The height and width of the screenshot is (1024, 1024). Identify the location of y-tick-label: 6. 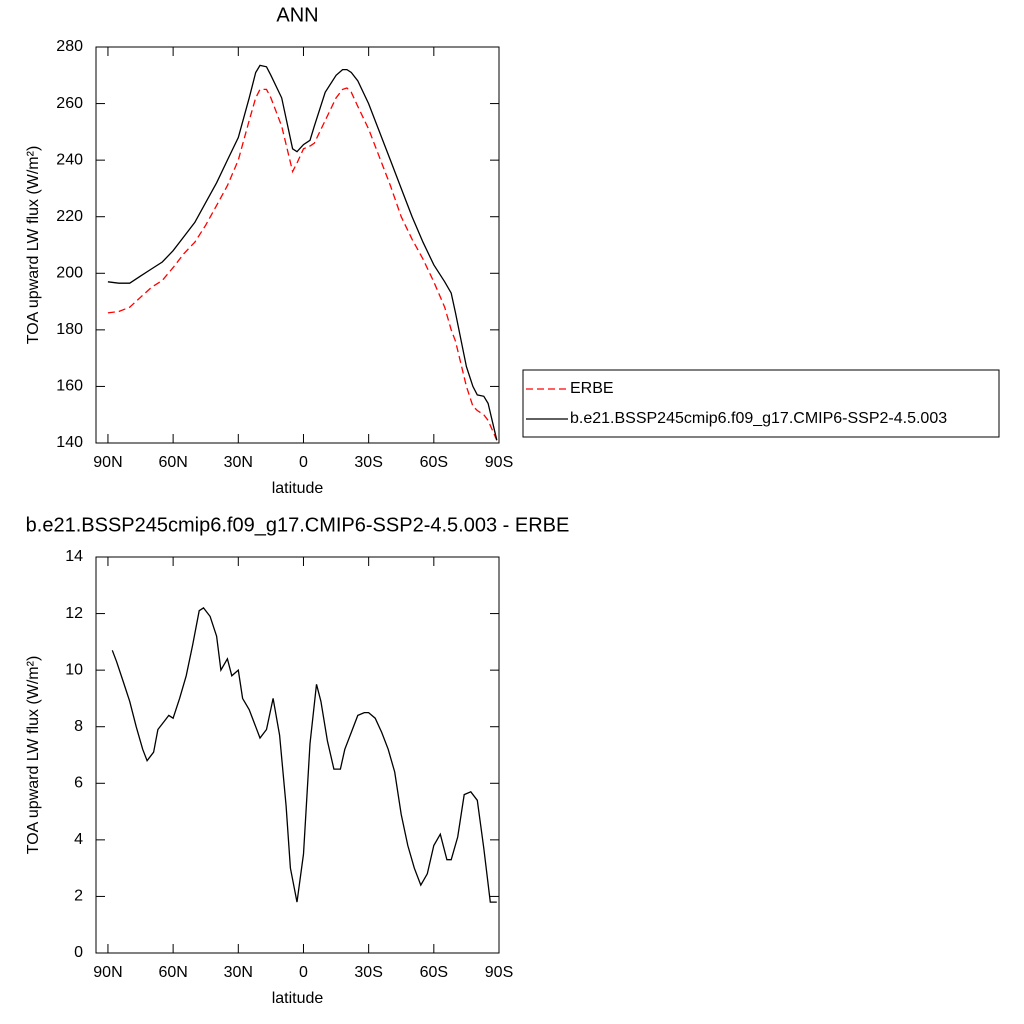
(78, 783).